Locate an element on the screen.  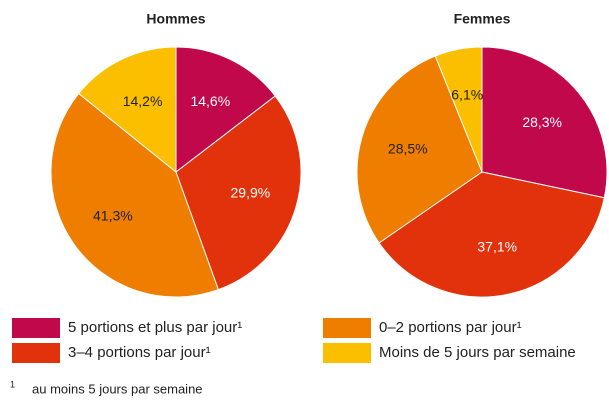
data-label: 37,1% is located at coordinates (497, 247).